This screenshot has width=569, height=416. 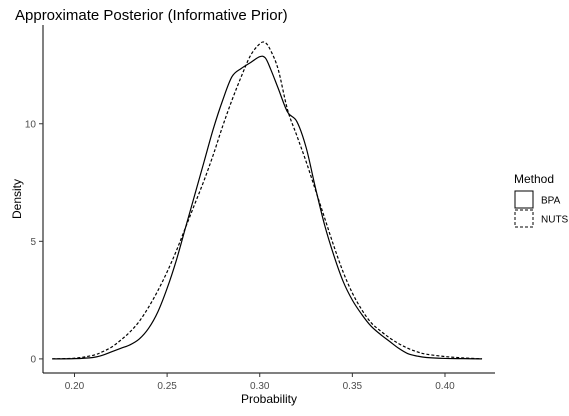 What do you see at coordinates (31, 124) in the screenshot?
I see `y-tick-label: 10` at bounding box center [31, 124].